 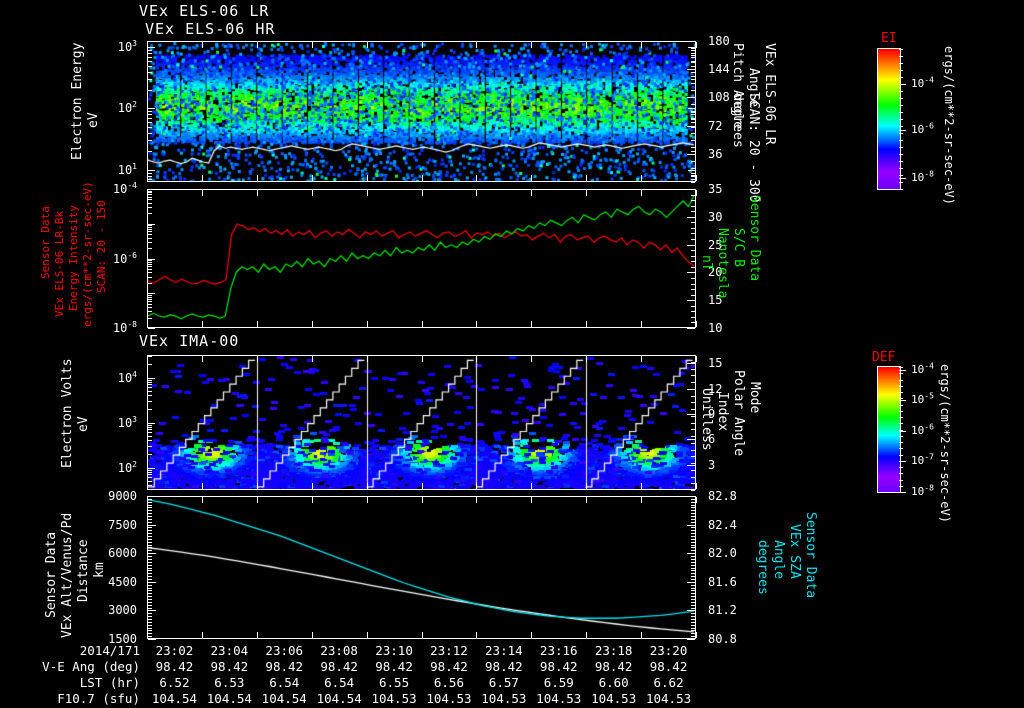 What do you see at coordinates (67, 575) in the screenshot?
I see `panel4-ylabel-line2: VEx Alt/Venus/Pd` at bounding box center [67, 575].